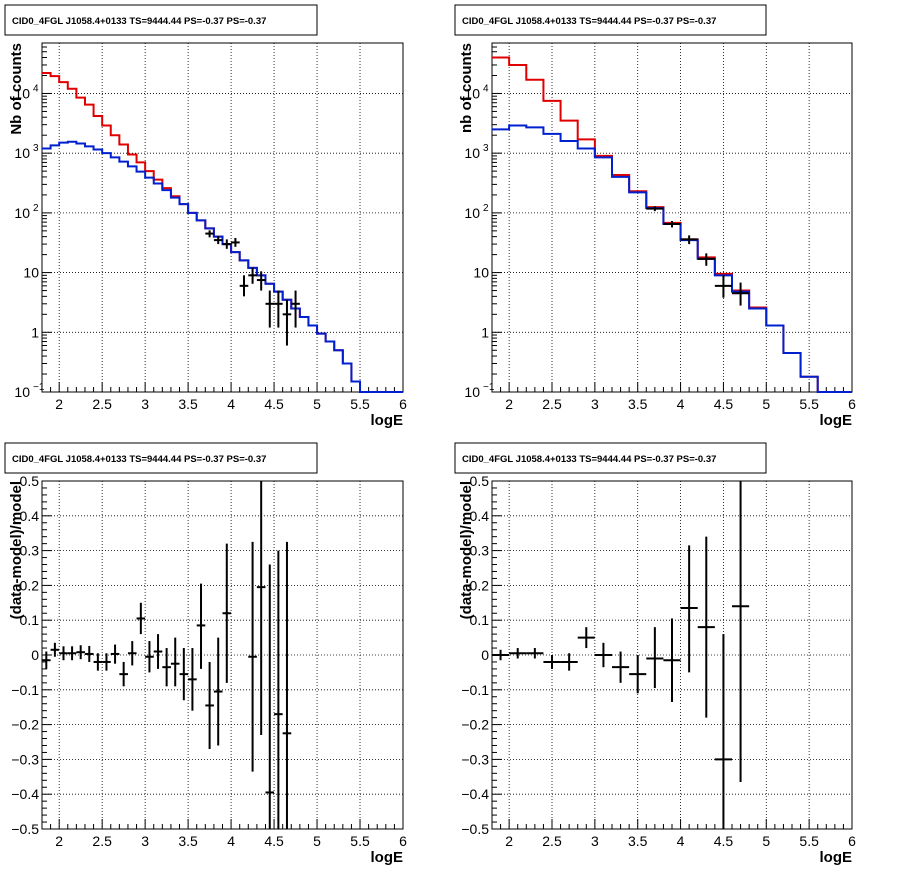 Image resolution: width=898 pixels, height=875 pixels. What do you see at coordinates (39, 387) in the screenshot?
I see `y-tick-exponent: −1` at bounding box center [39, 387].